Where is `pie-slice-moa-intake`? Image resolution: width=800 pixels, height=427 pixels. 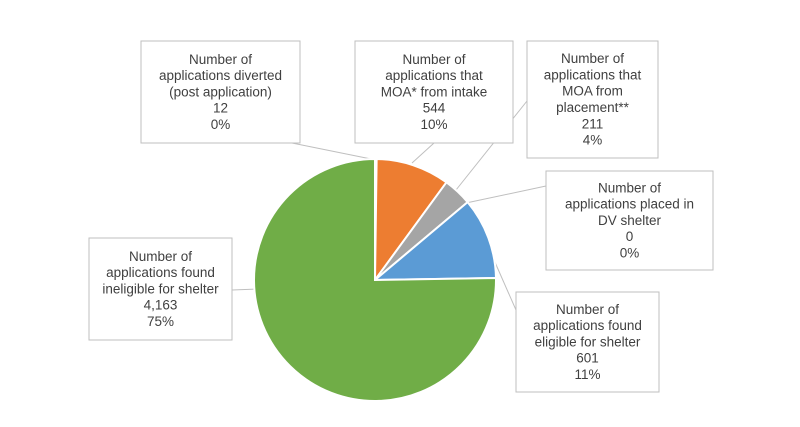
pie-slice-moa-intake is located at coordinates (410, 220).